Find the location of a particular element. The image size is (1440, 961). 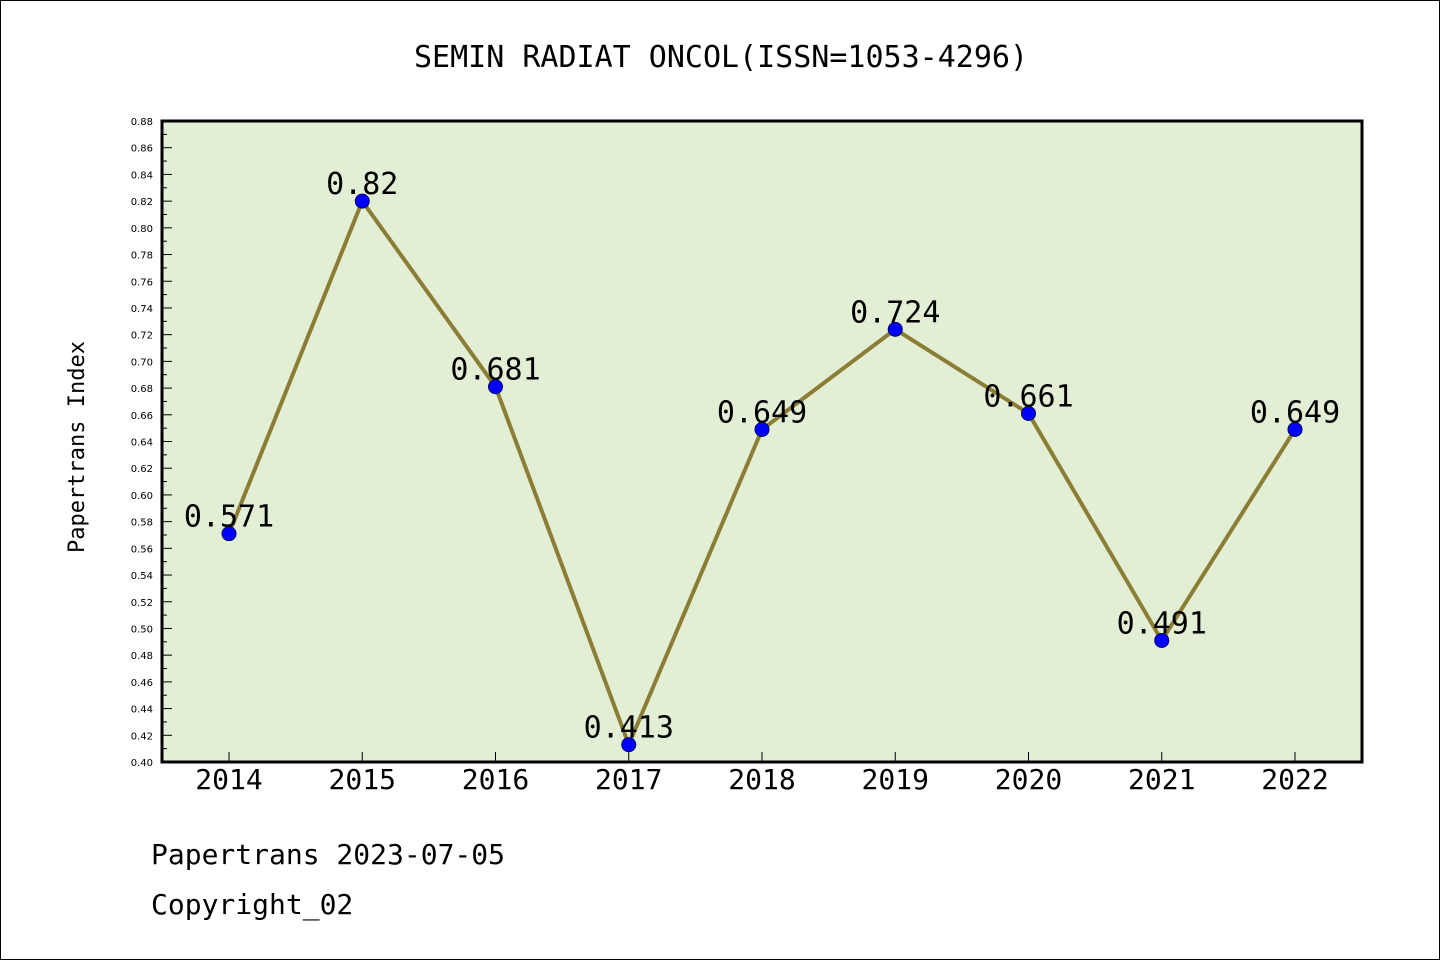

y-tick-label: 0.44 is located at coordinates (142, 710).